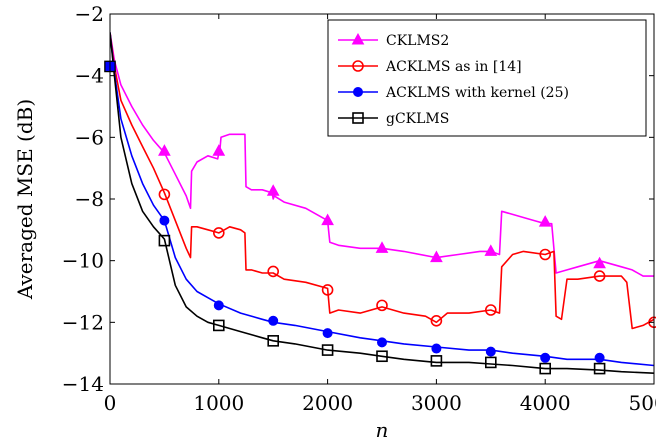  I want to click on y-tick-label: −6, so click(89, 137).